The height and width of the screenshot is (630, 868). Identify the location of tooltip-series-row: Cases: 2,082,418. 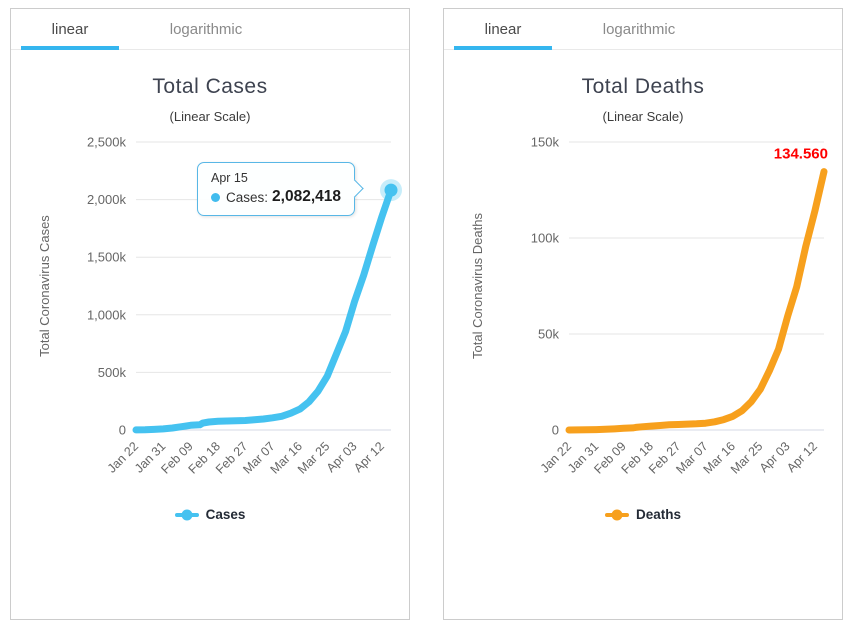
(276, 197).